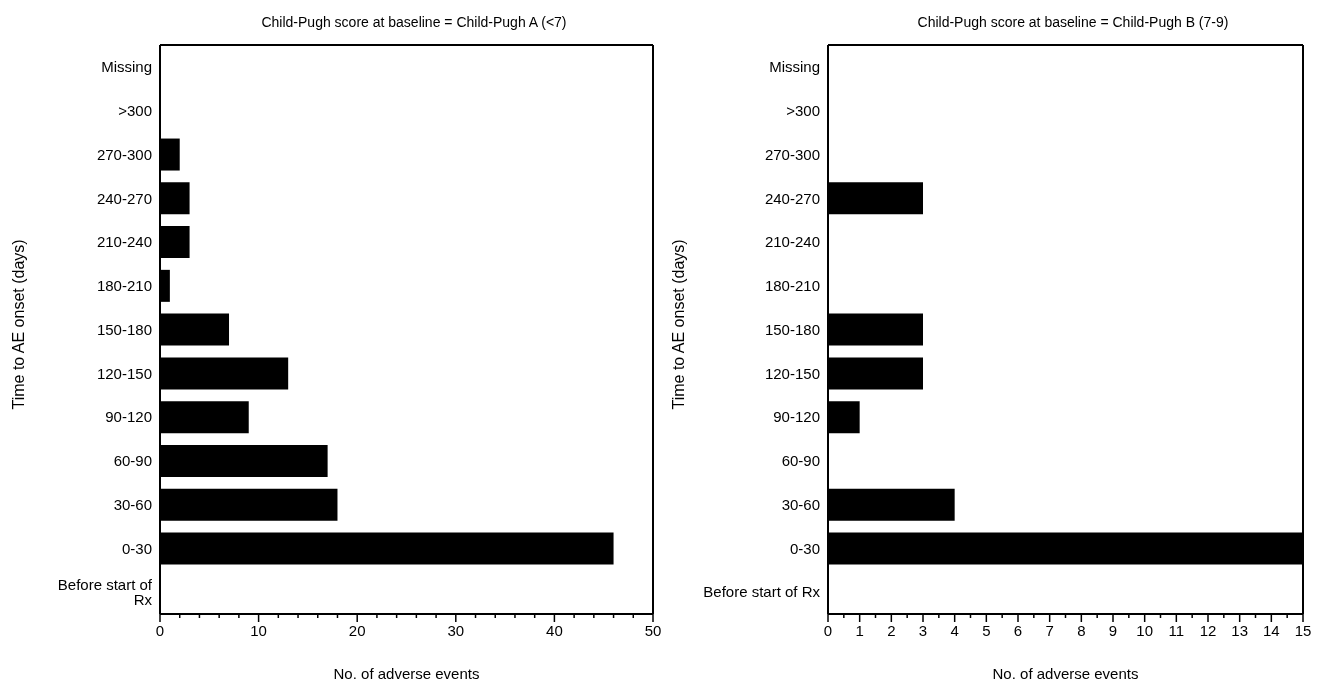  I want to click on x-tick-label: 2, so click(891, 630).